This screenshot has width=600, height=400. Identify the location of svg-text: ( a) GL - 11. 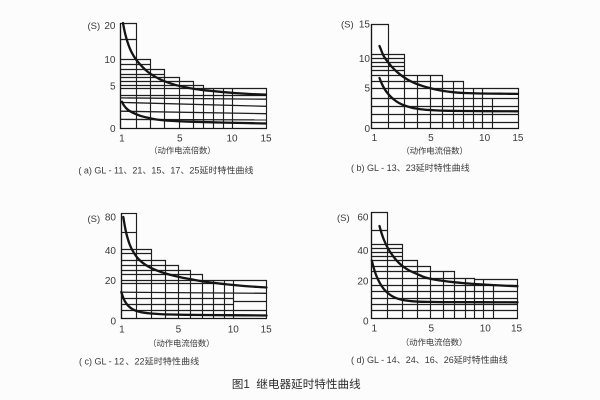
(100, 171).